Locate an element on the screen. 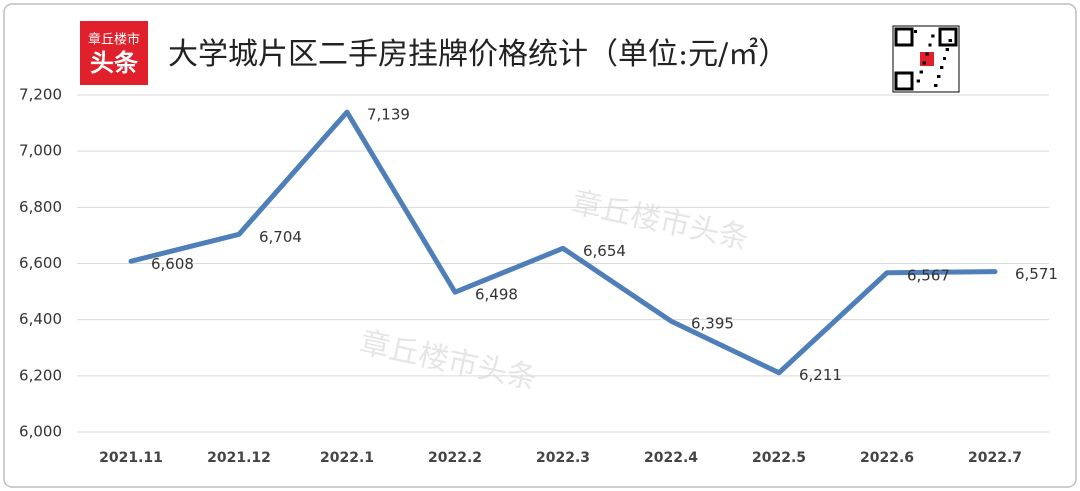  data-label: 7,139 is located at coordinates (388, 115).